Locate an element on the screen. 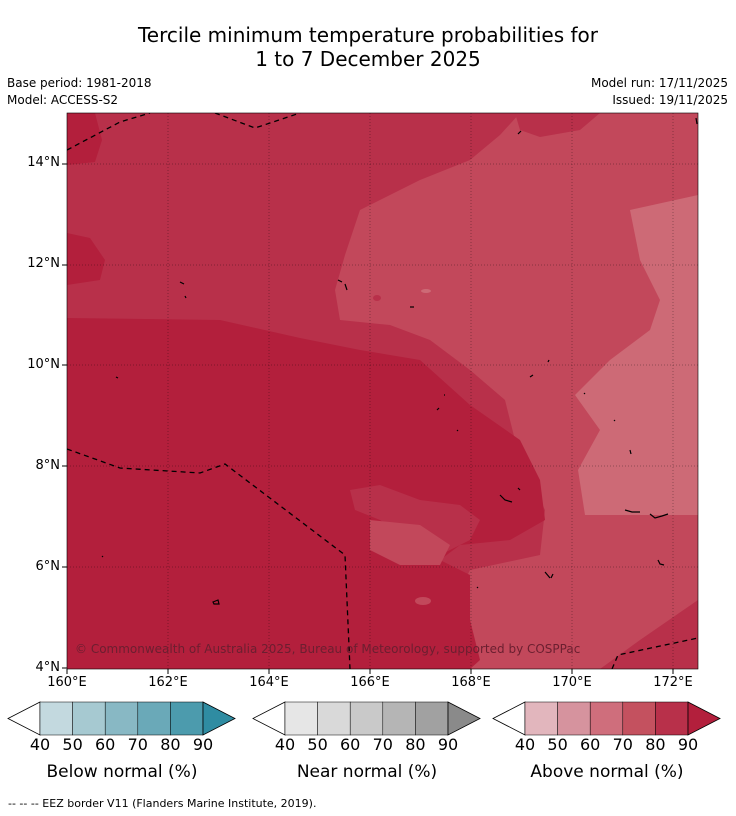 The height and width of the screenshot is (816, 736). colorbar-above-tick: 40 is located at coordinates (525, 744).